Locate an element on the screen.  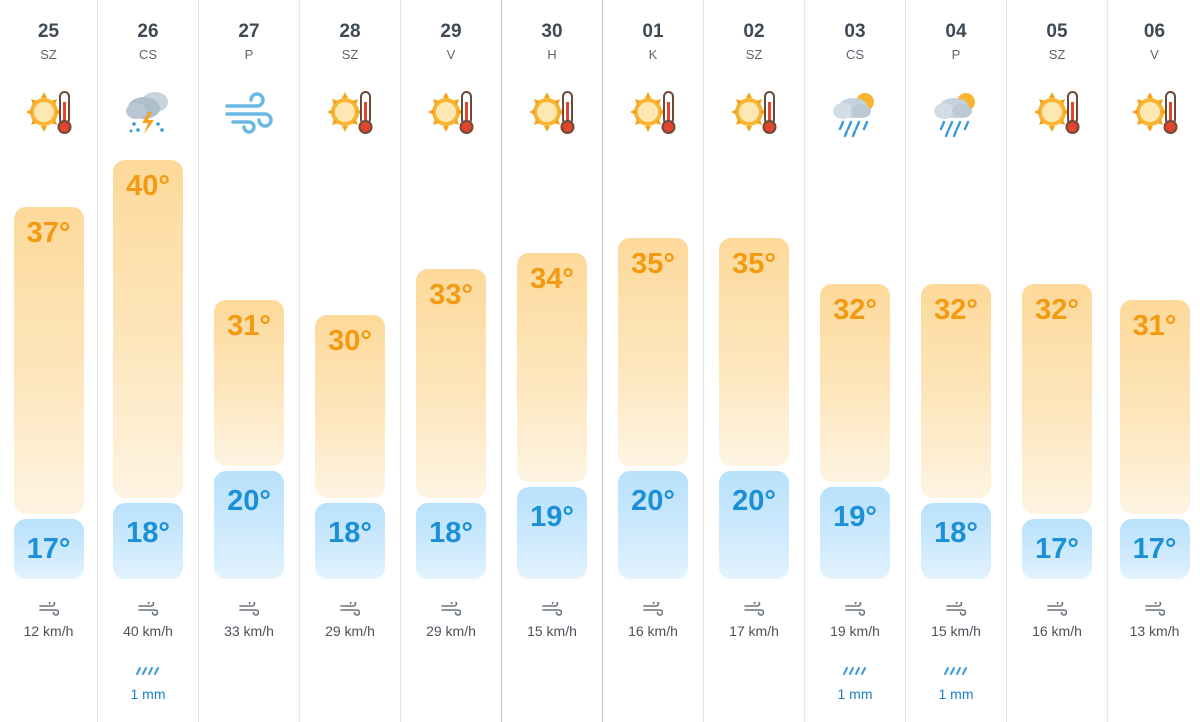
max-temp: 33° is located at coordinates (451, 295).